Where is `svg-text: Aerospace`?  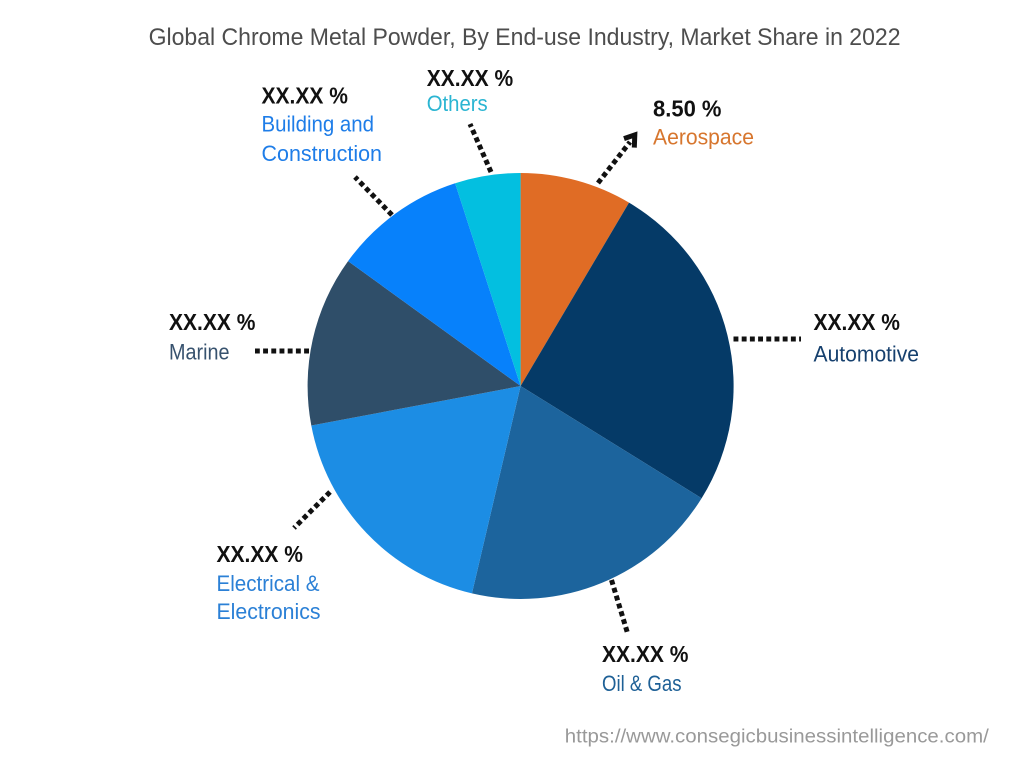
svg-text: Aerospace is located at coordinates (703, 136).